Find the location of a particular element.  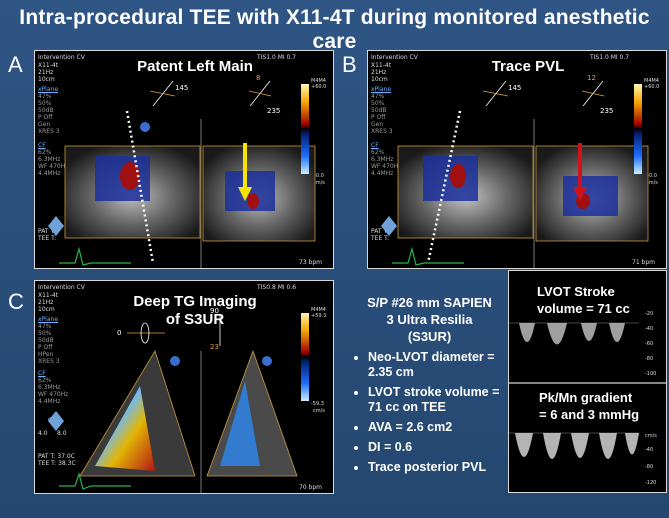

summary-heading-line-1: S/P #26 mm SAPIEN is located at coordinates (429, 302).